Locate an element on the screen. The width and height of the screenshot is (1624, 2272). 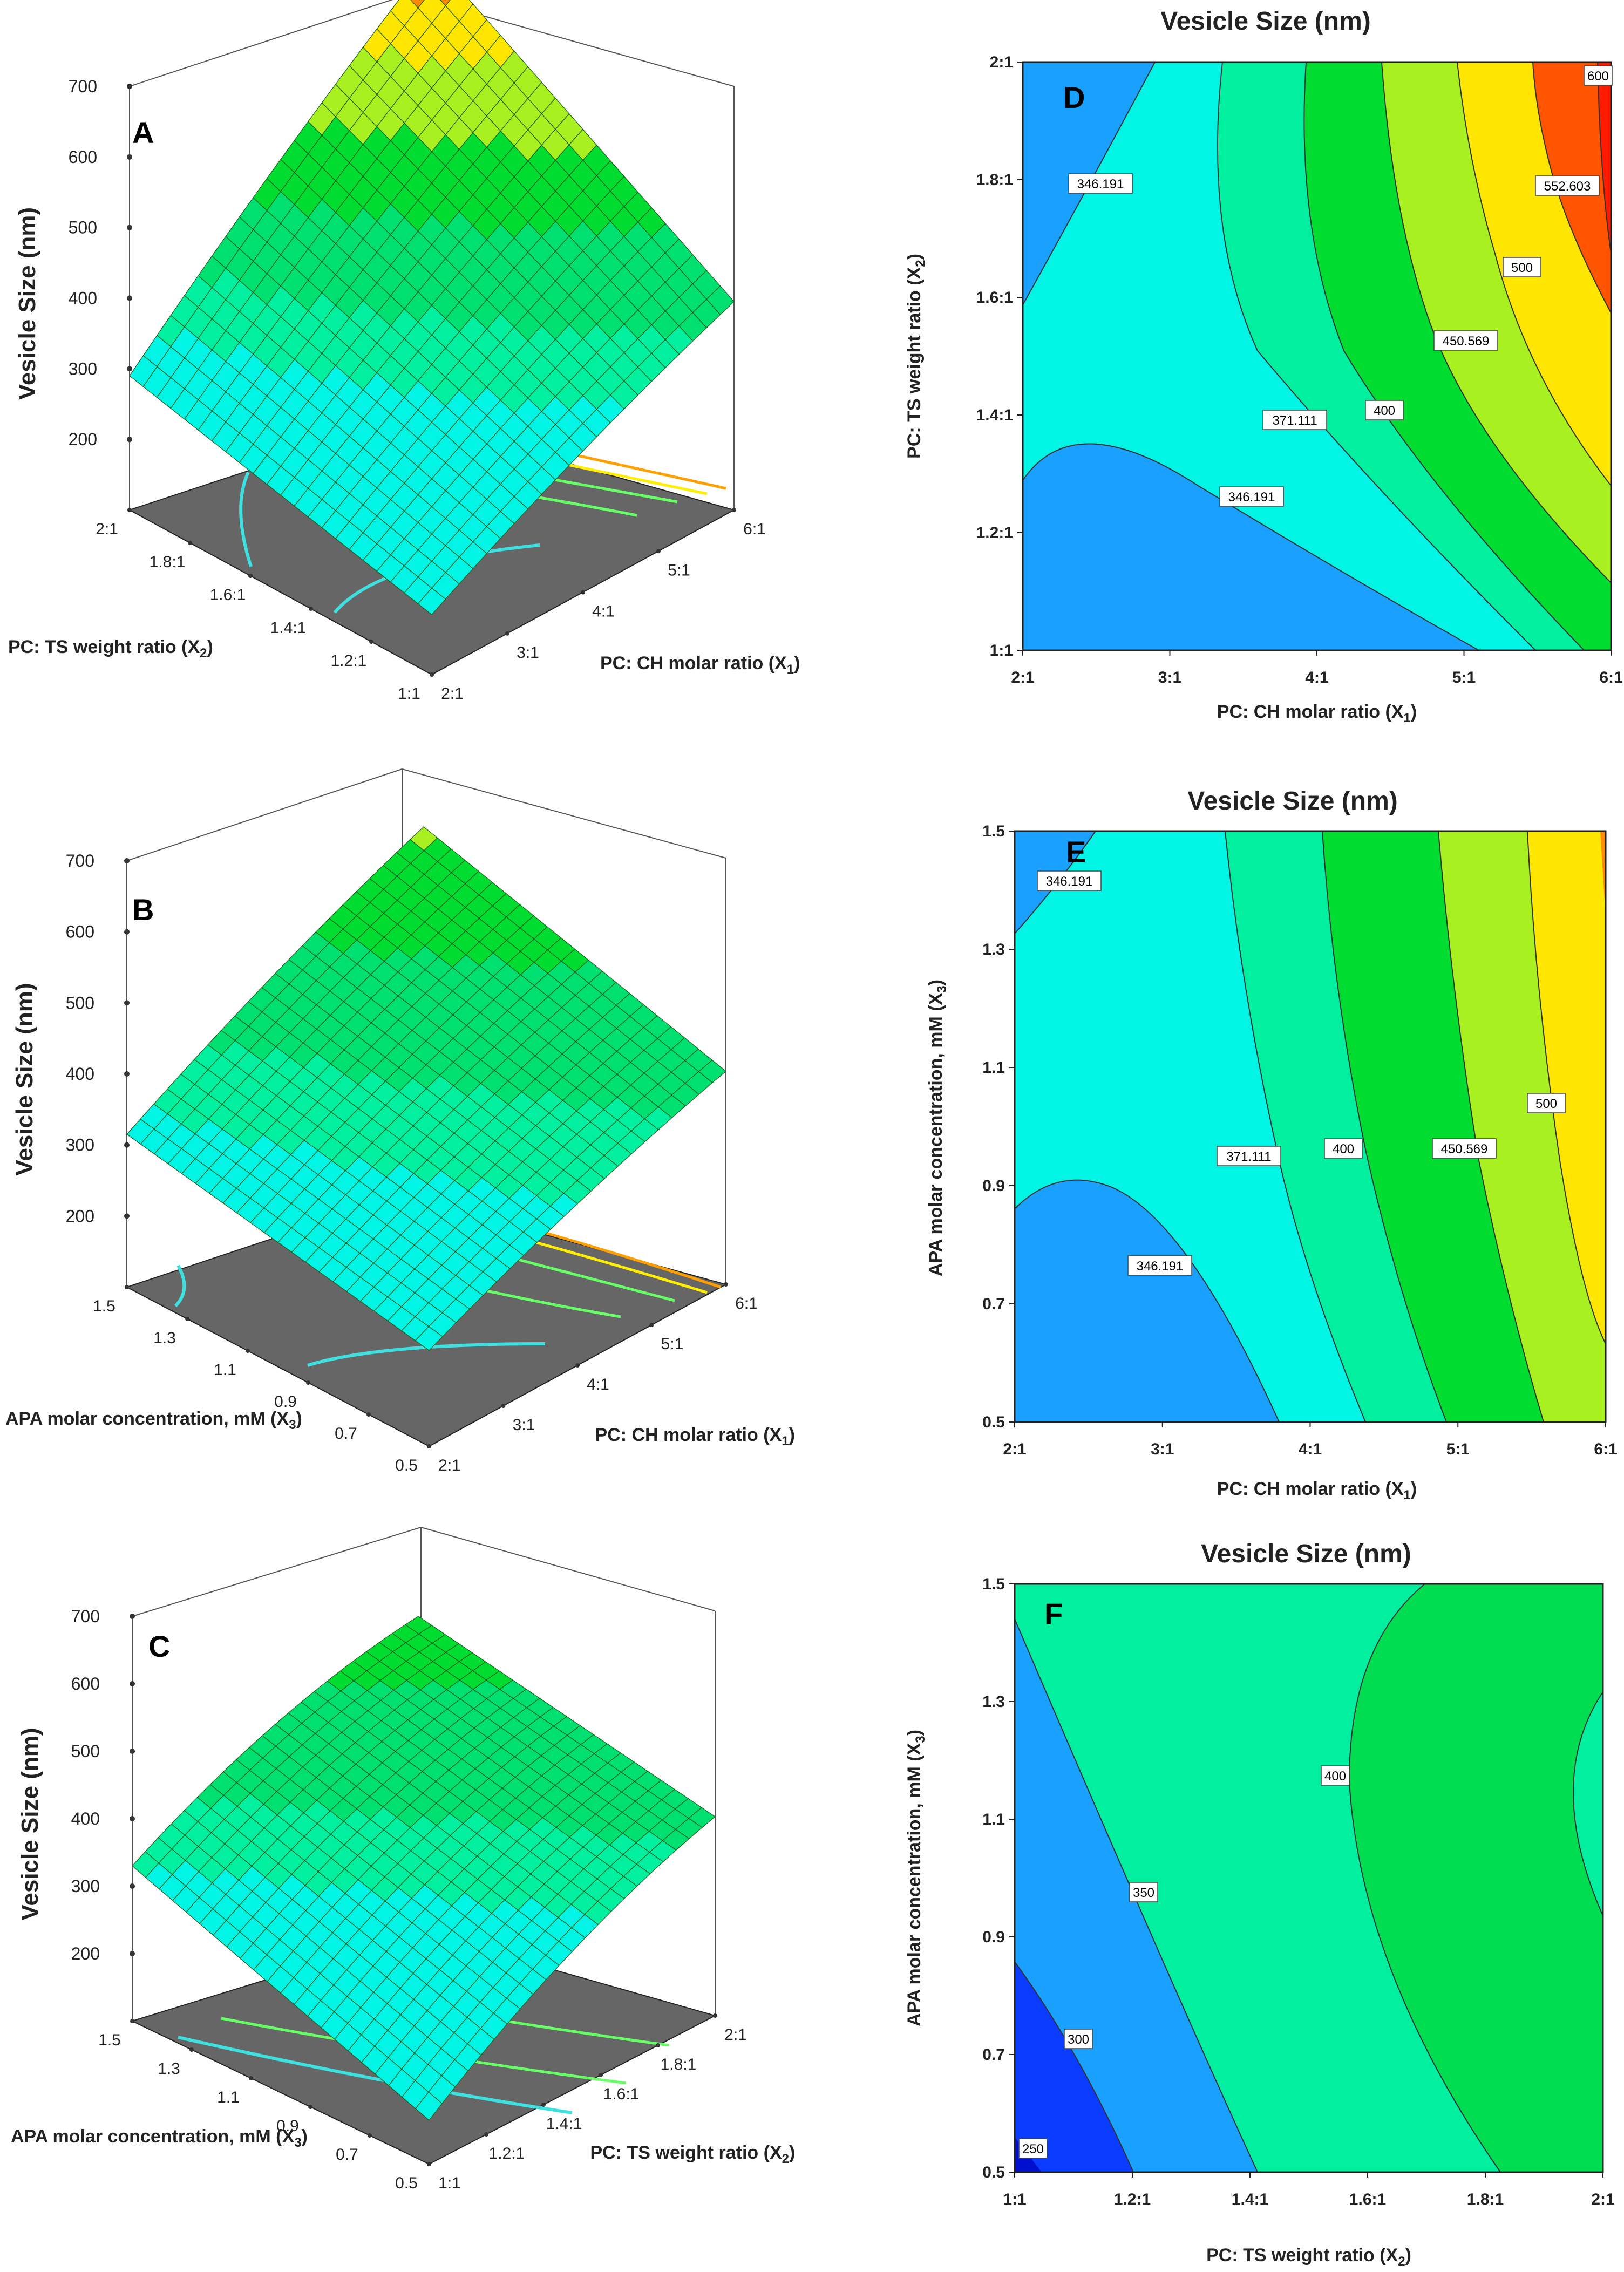
contour-fill-d is located at coordinates (1317, 356).